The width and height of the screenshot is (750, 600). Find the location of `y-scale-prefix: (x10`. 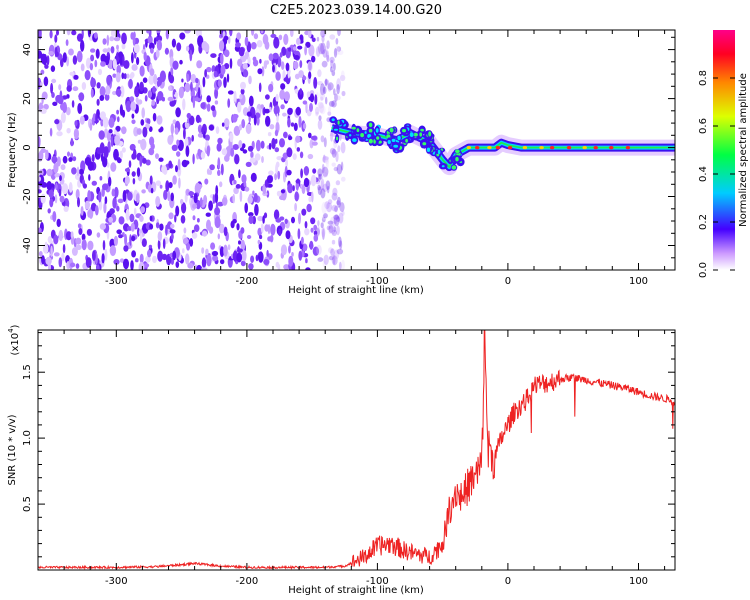

y-scale-prefix: (x10 is located at coordinates (15, 344).